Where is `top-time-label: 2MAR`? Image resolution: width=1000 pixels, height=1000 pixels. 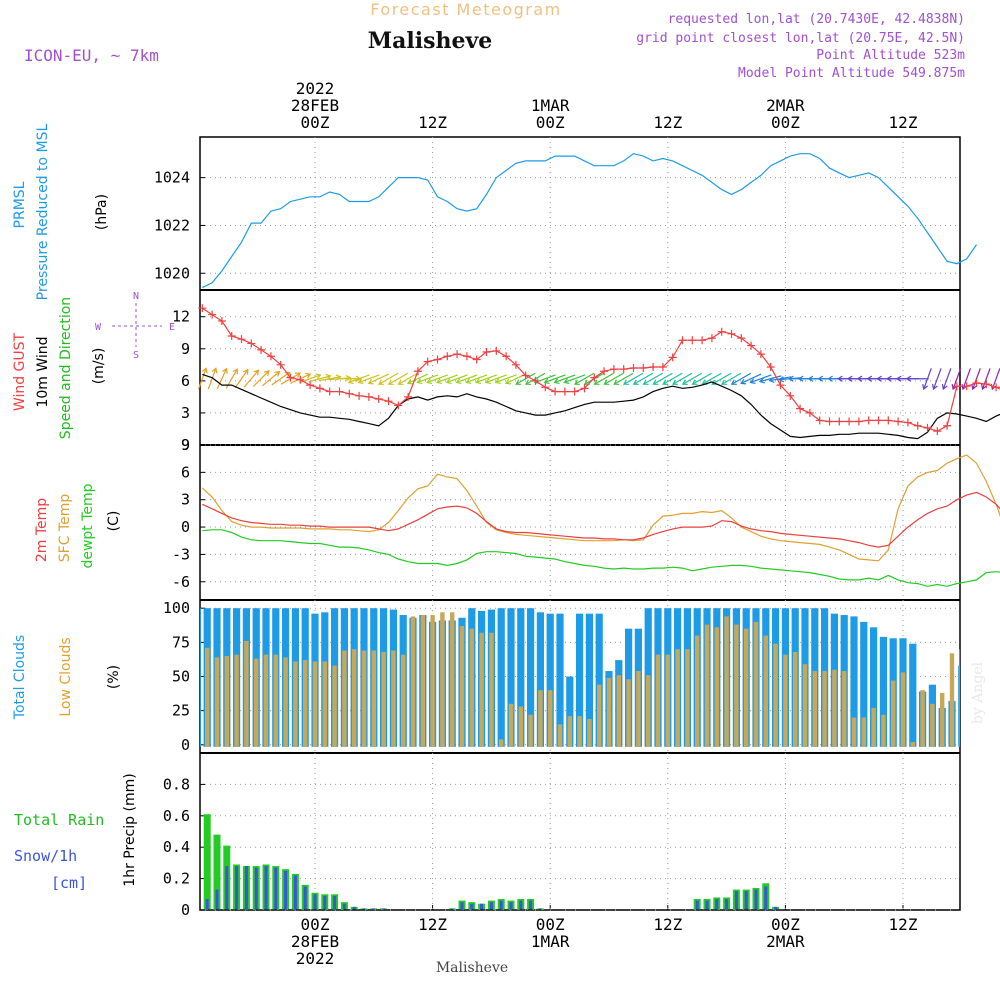 top-time-label: 2MAR is located at coordinates (785, 105).